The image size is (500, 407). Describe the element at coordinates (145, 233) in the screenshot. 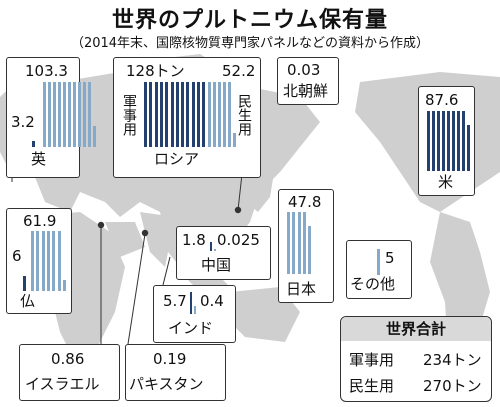

I see `pakistan-dot` at that location.